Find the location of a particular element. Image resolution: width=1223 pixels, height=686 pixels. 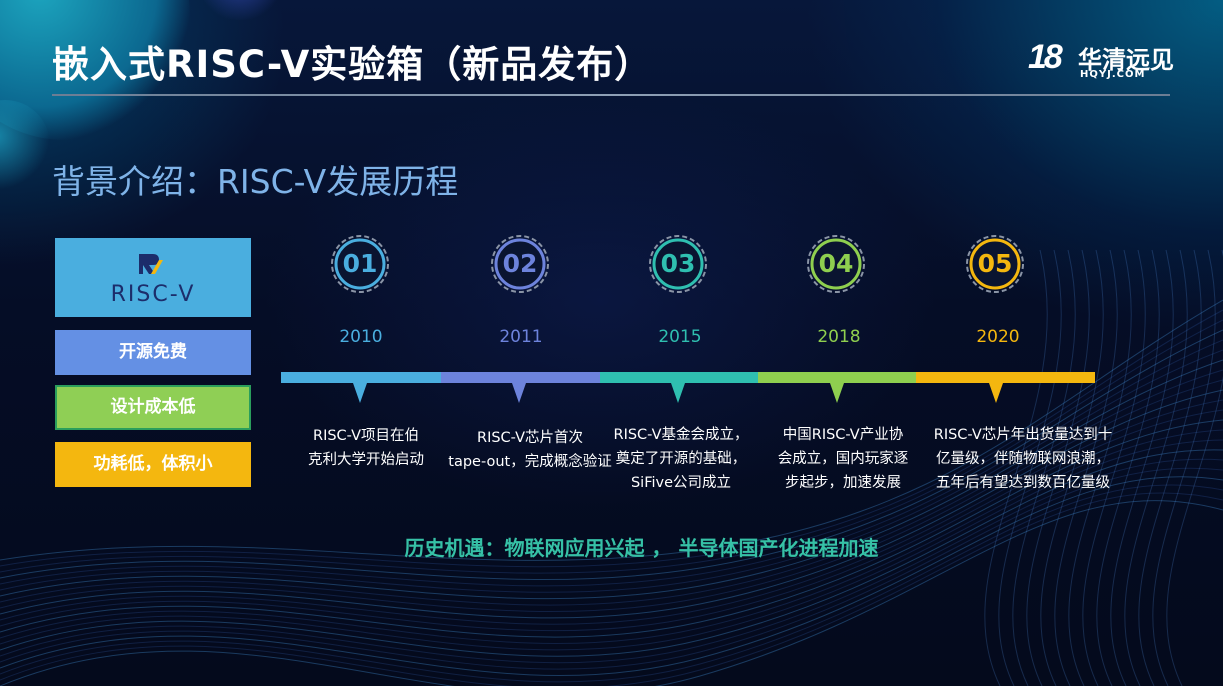

milestone-number: 02 is located at coordinates (520, 263).